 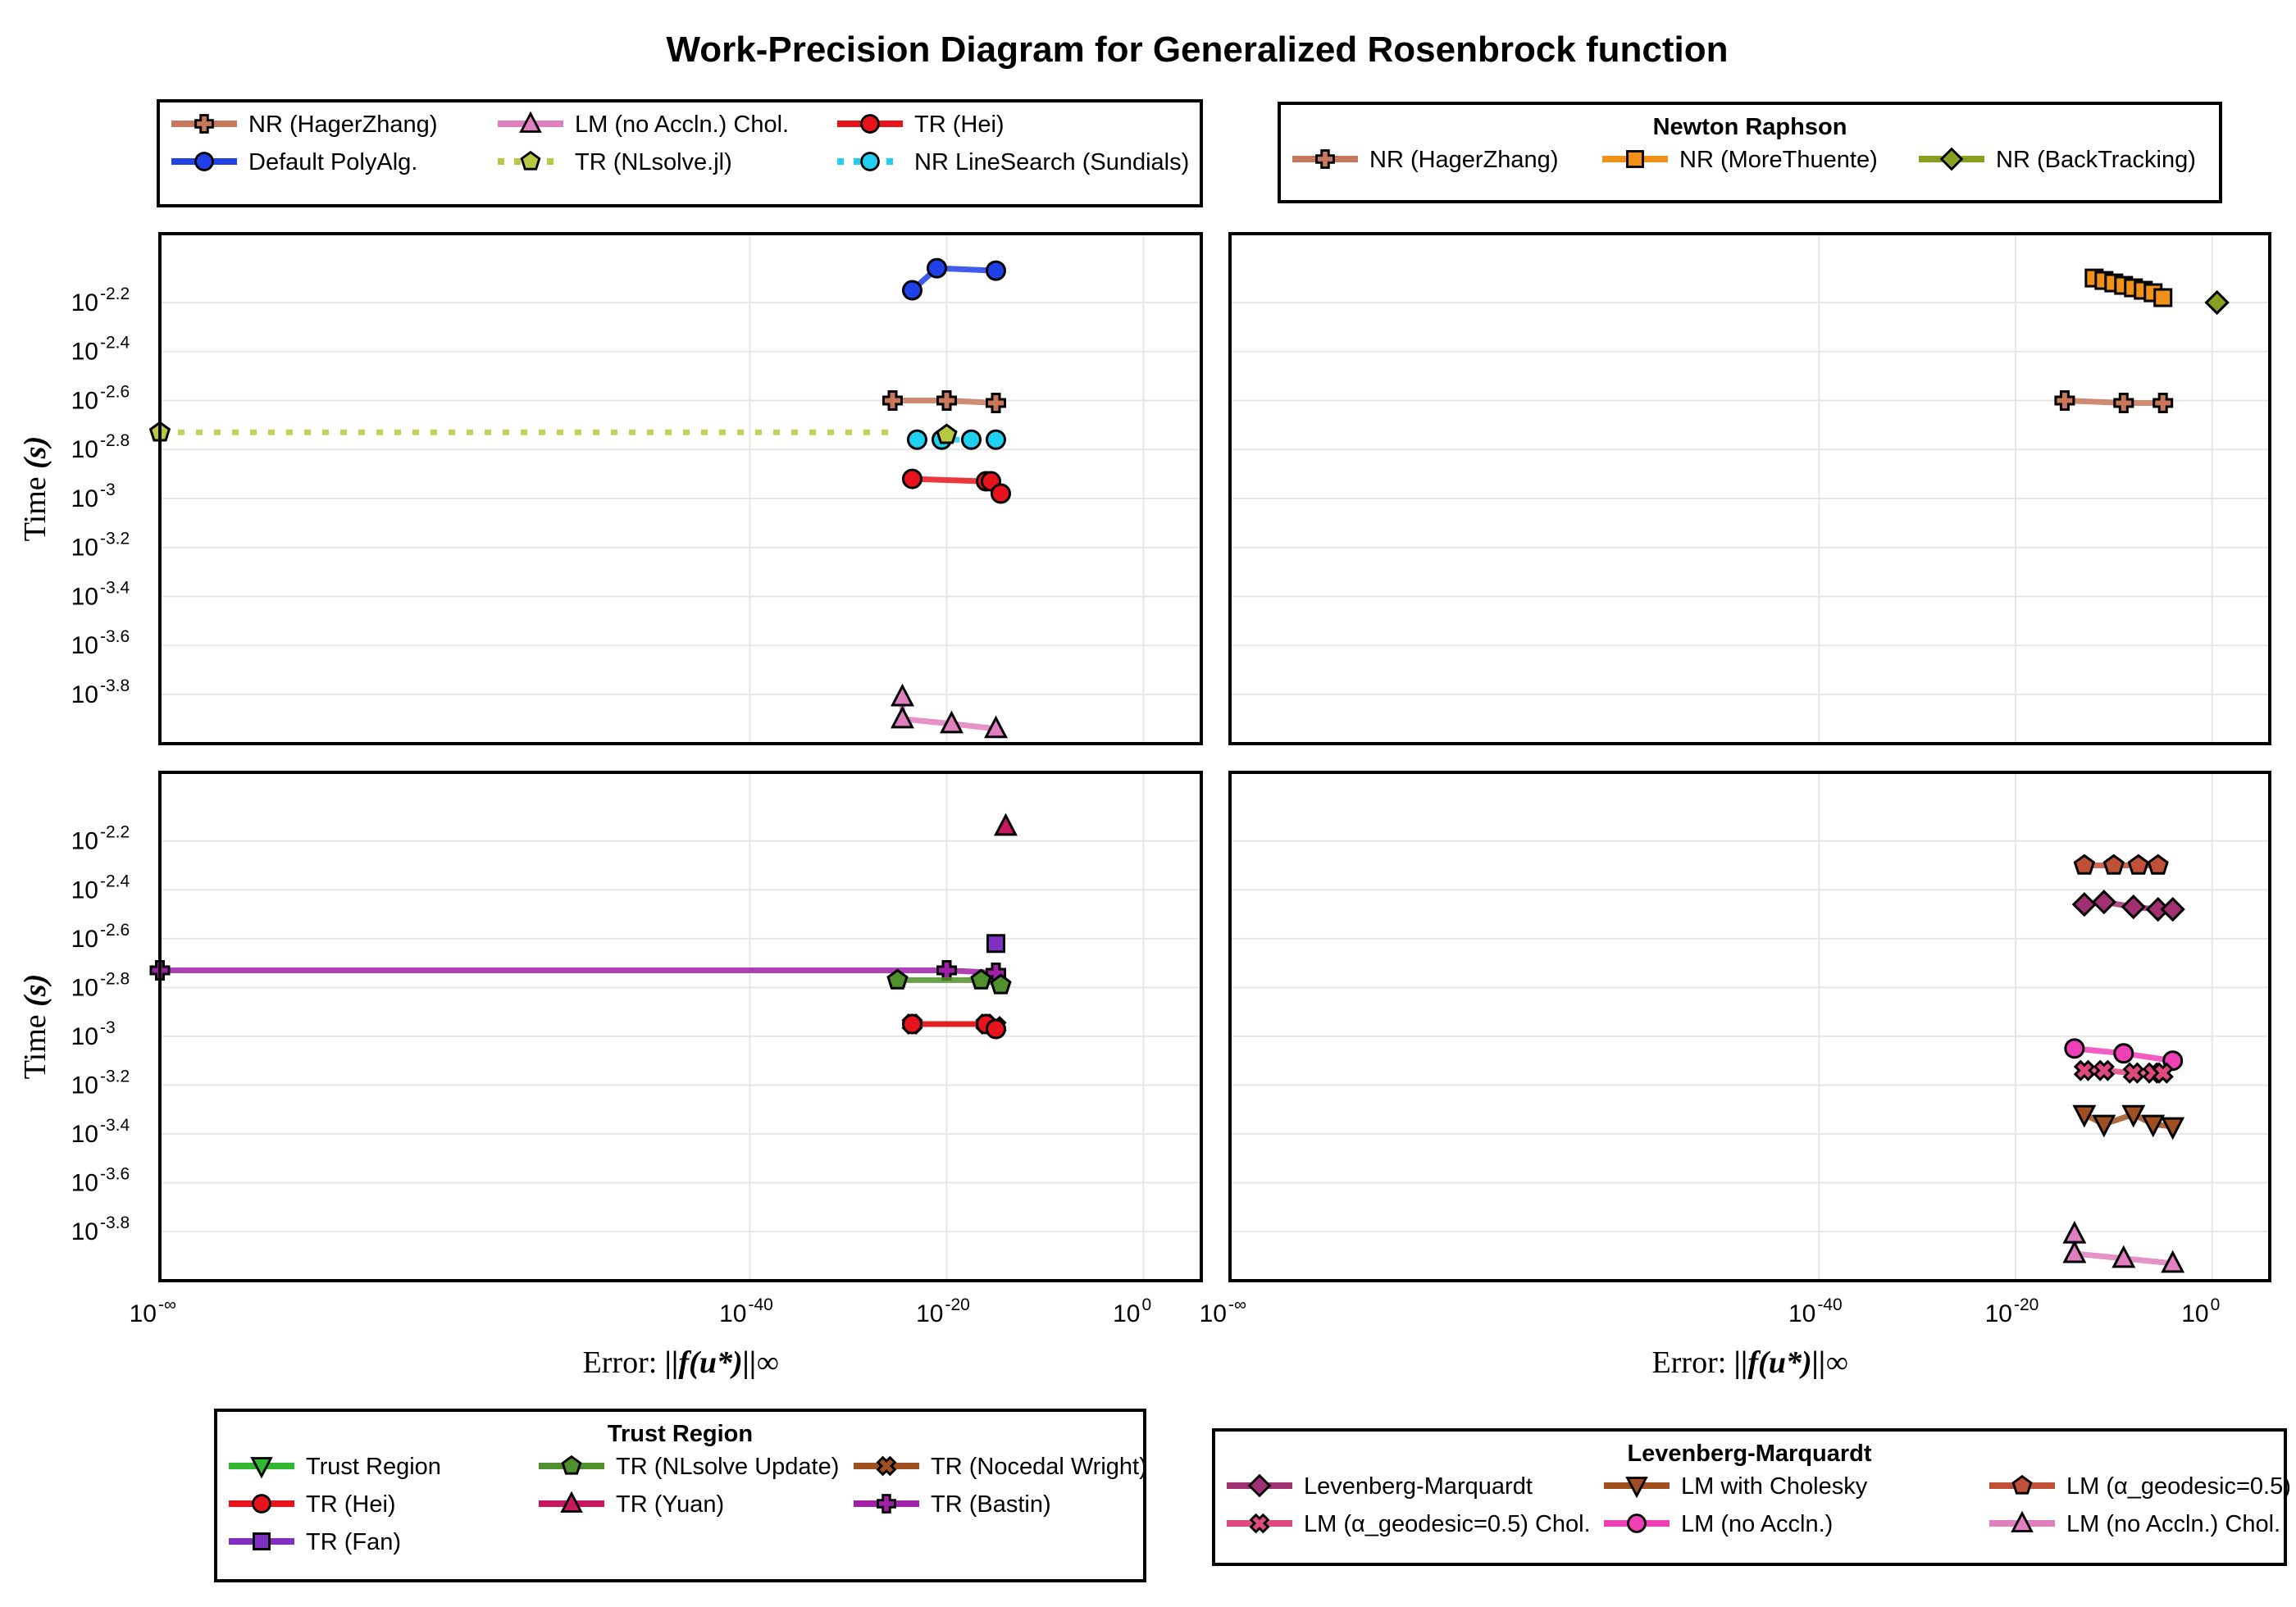 What do you see at coordinates (1039, 1467) in the screenshot?
I see `legend-label: TR (Nocedal Wright)` at bounding box center [1039, 1467].